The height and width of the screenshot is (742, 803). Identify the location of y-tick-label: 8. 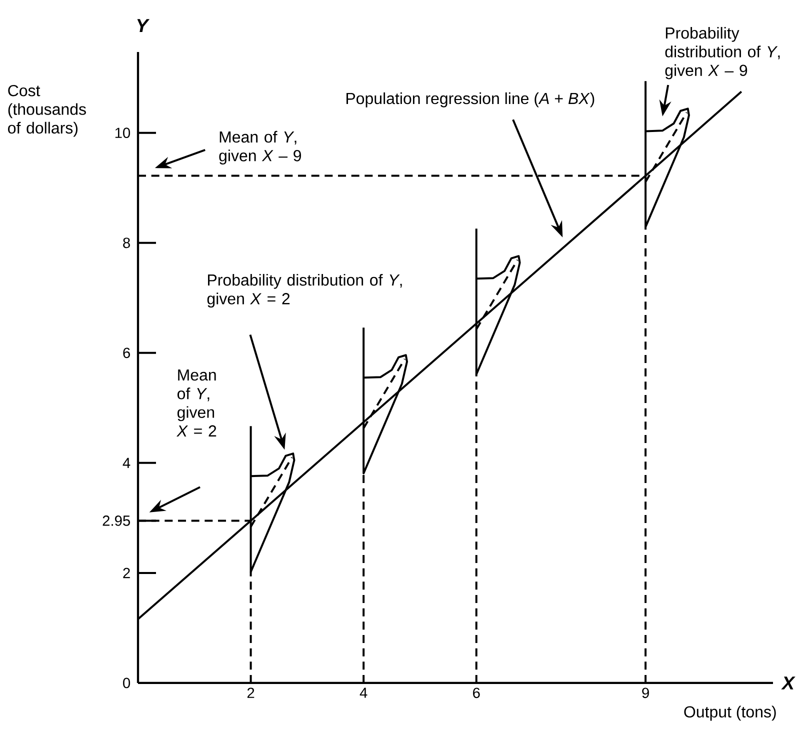
(126, 243).